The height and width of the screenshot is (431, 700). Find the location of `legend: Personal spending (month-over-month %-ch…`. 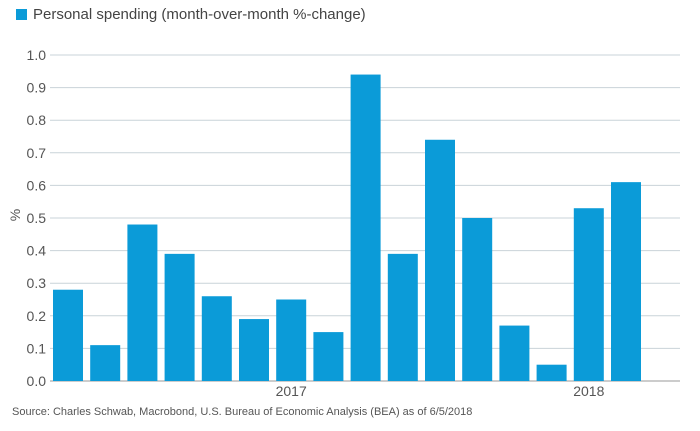

legend: Personal spending (month-over-month %-ch… is located at coordinates (191, 14).